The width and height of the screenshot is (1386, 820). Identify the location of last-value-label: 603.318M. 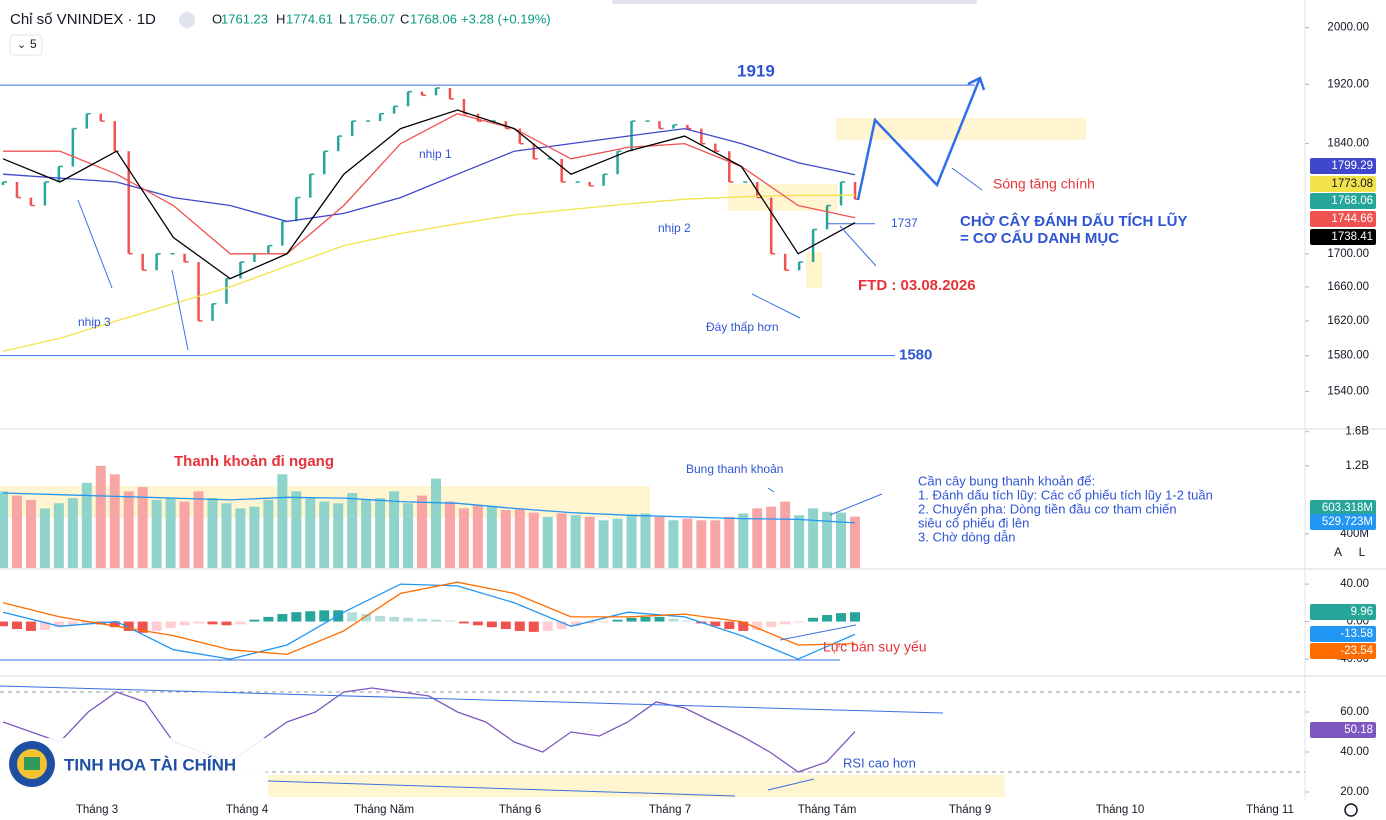
(1347, 508).